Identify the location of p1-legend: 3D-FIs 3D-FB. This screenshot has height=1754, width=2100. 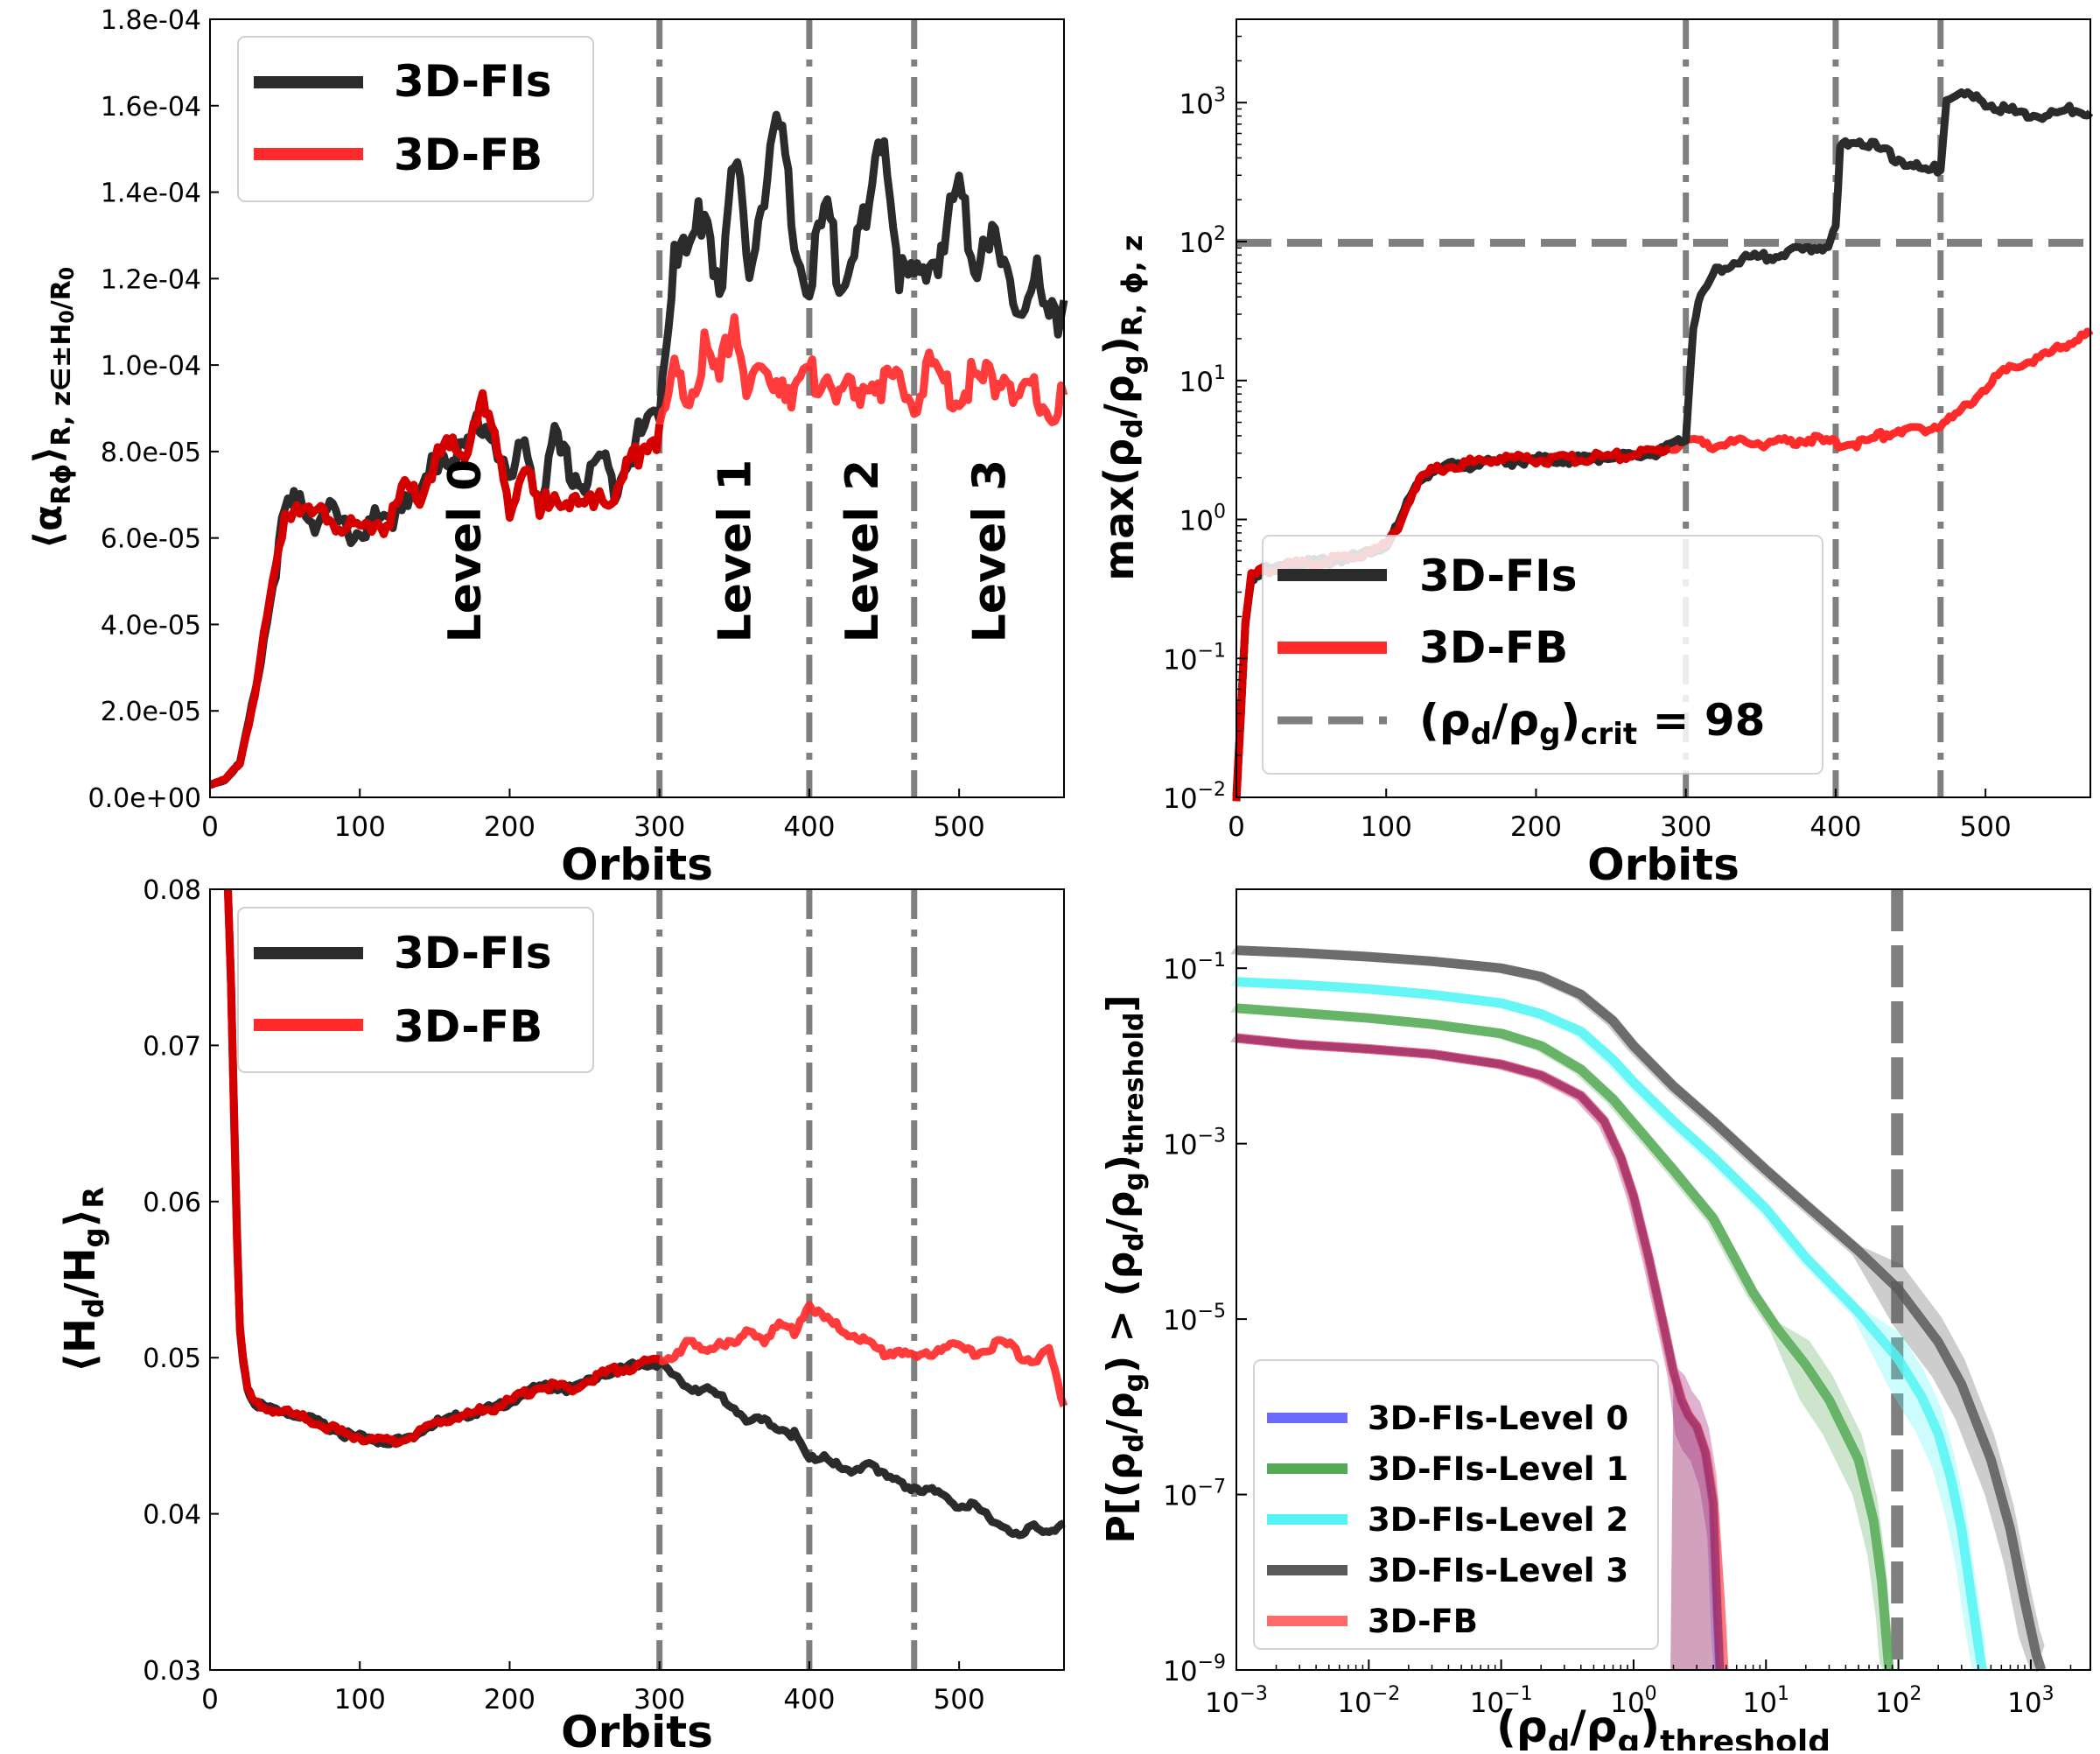
(415, 119).